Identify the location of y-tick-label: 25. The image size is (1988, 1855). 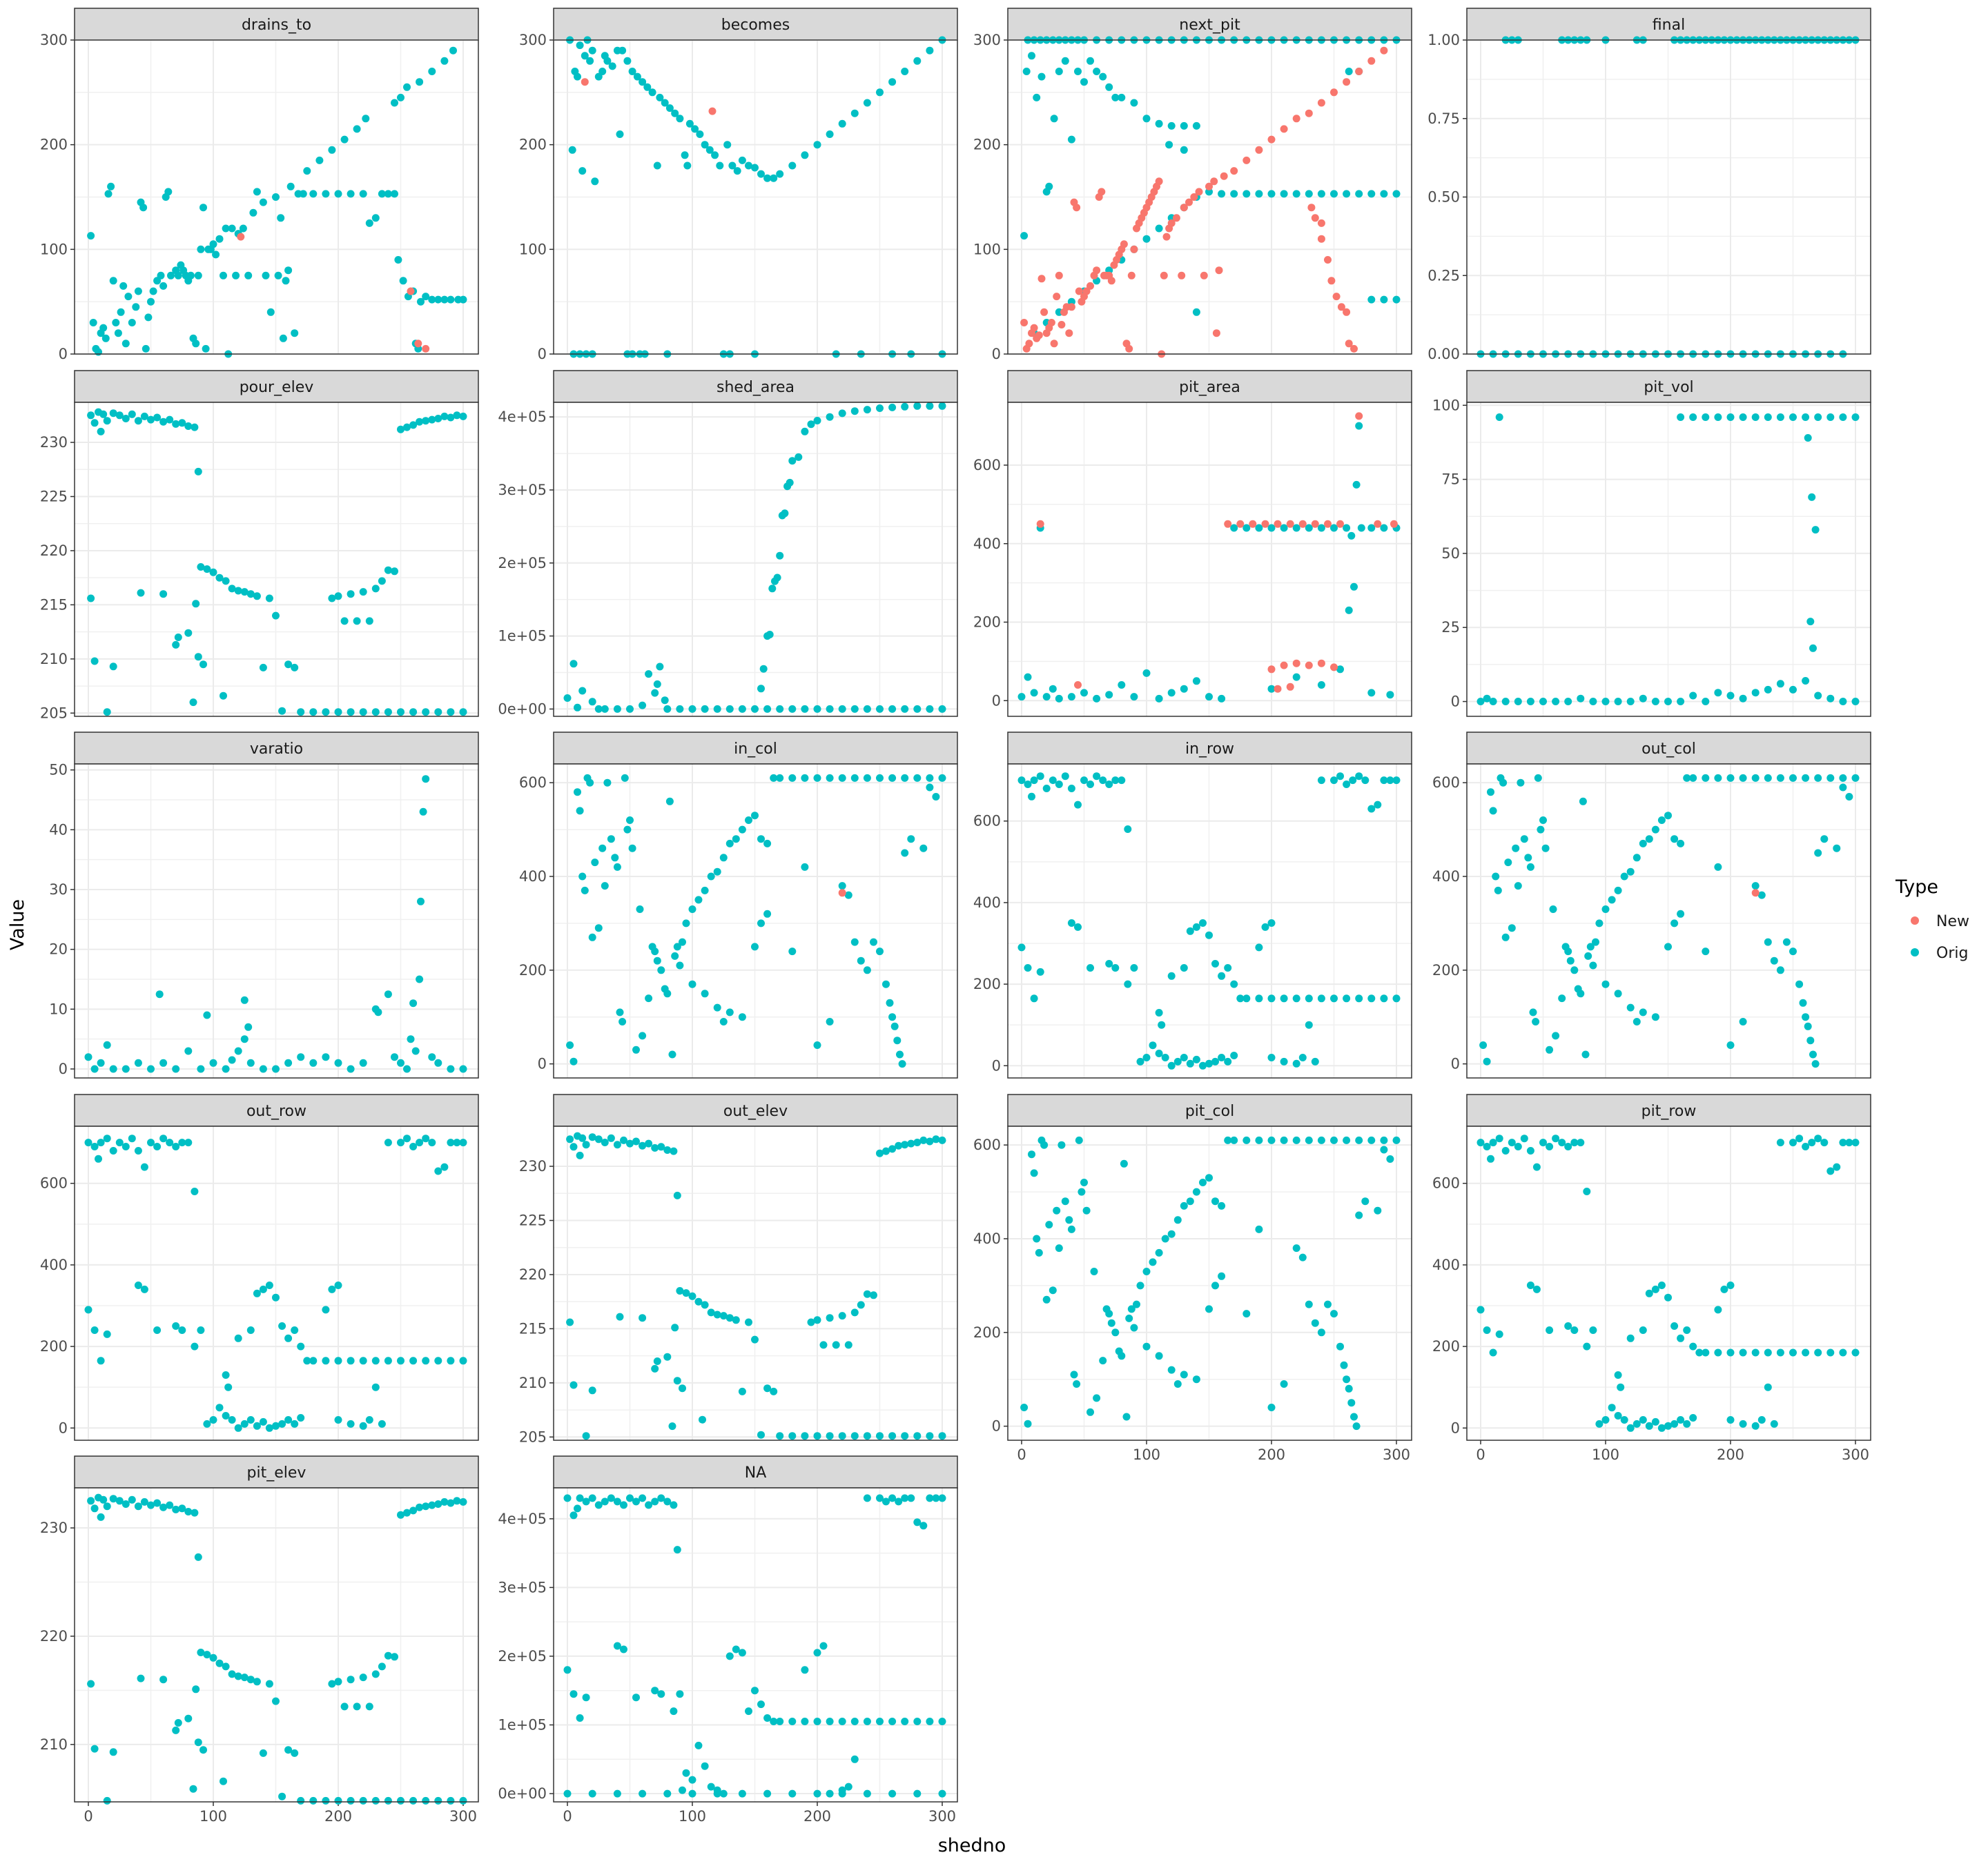
(1450, 627).